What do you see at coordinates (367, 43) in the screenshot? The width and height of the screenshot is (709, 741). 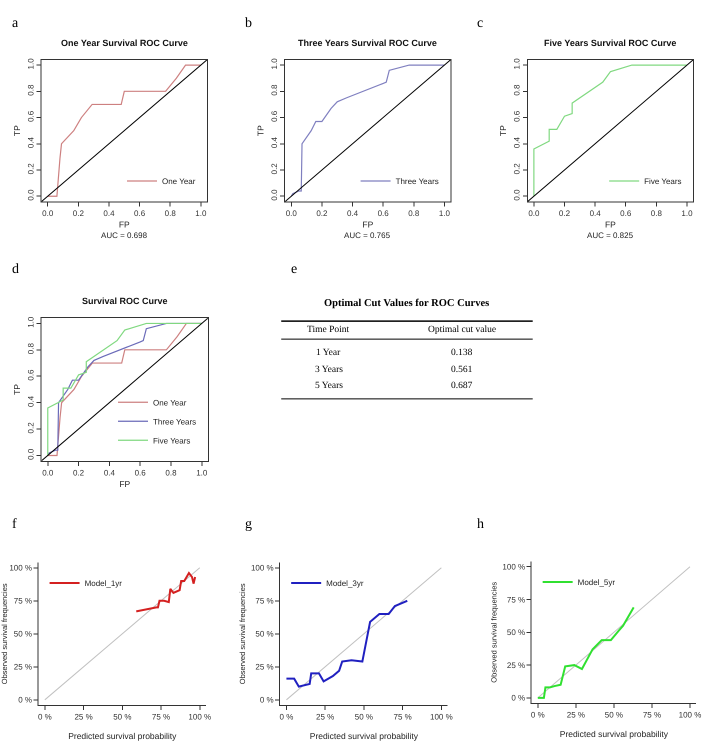 I see `chart-title: Three Years Survival ROC Curve` at bounding box center [367, 43].